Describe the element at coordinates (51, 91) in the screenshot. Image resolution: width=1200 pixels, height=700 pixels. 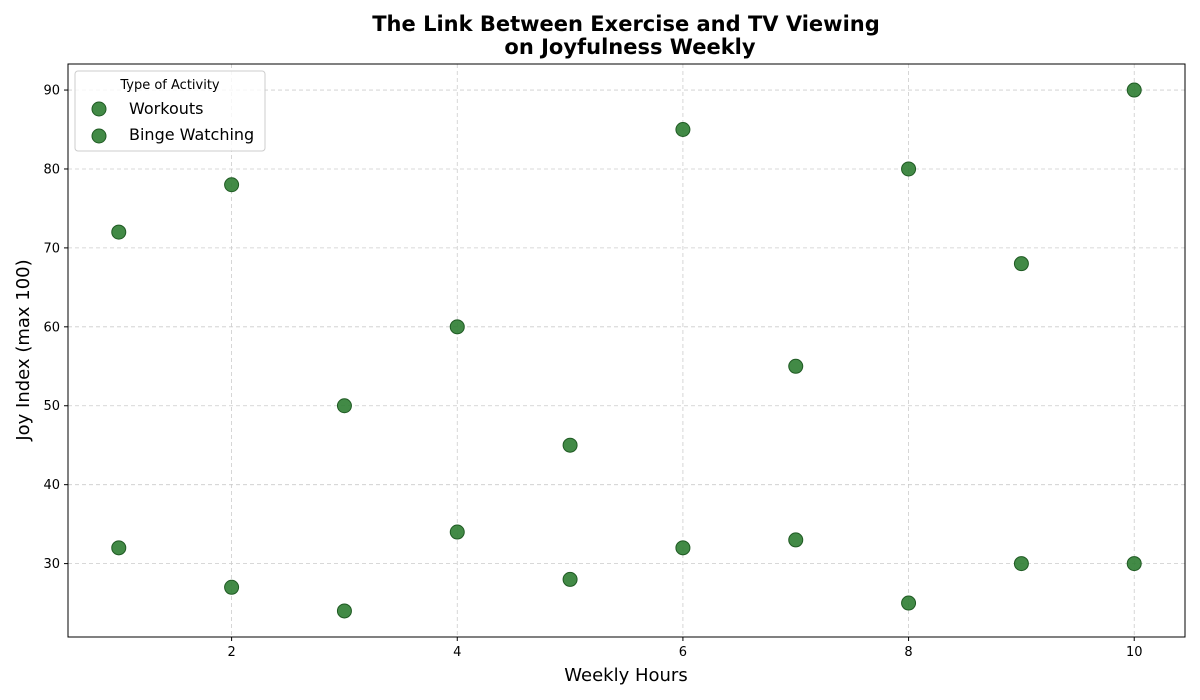
I see `y-tick-label: 90` at that location.